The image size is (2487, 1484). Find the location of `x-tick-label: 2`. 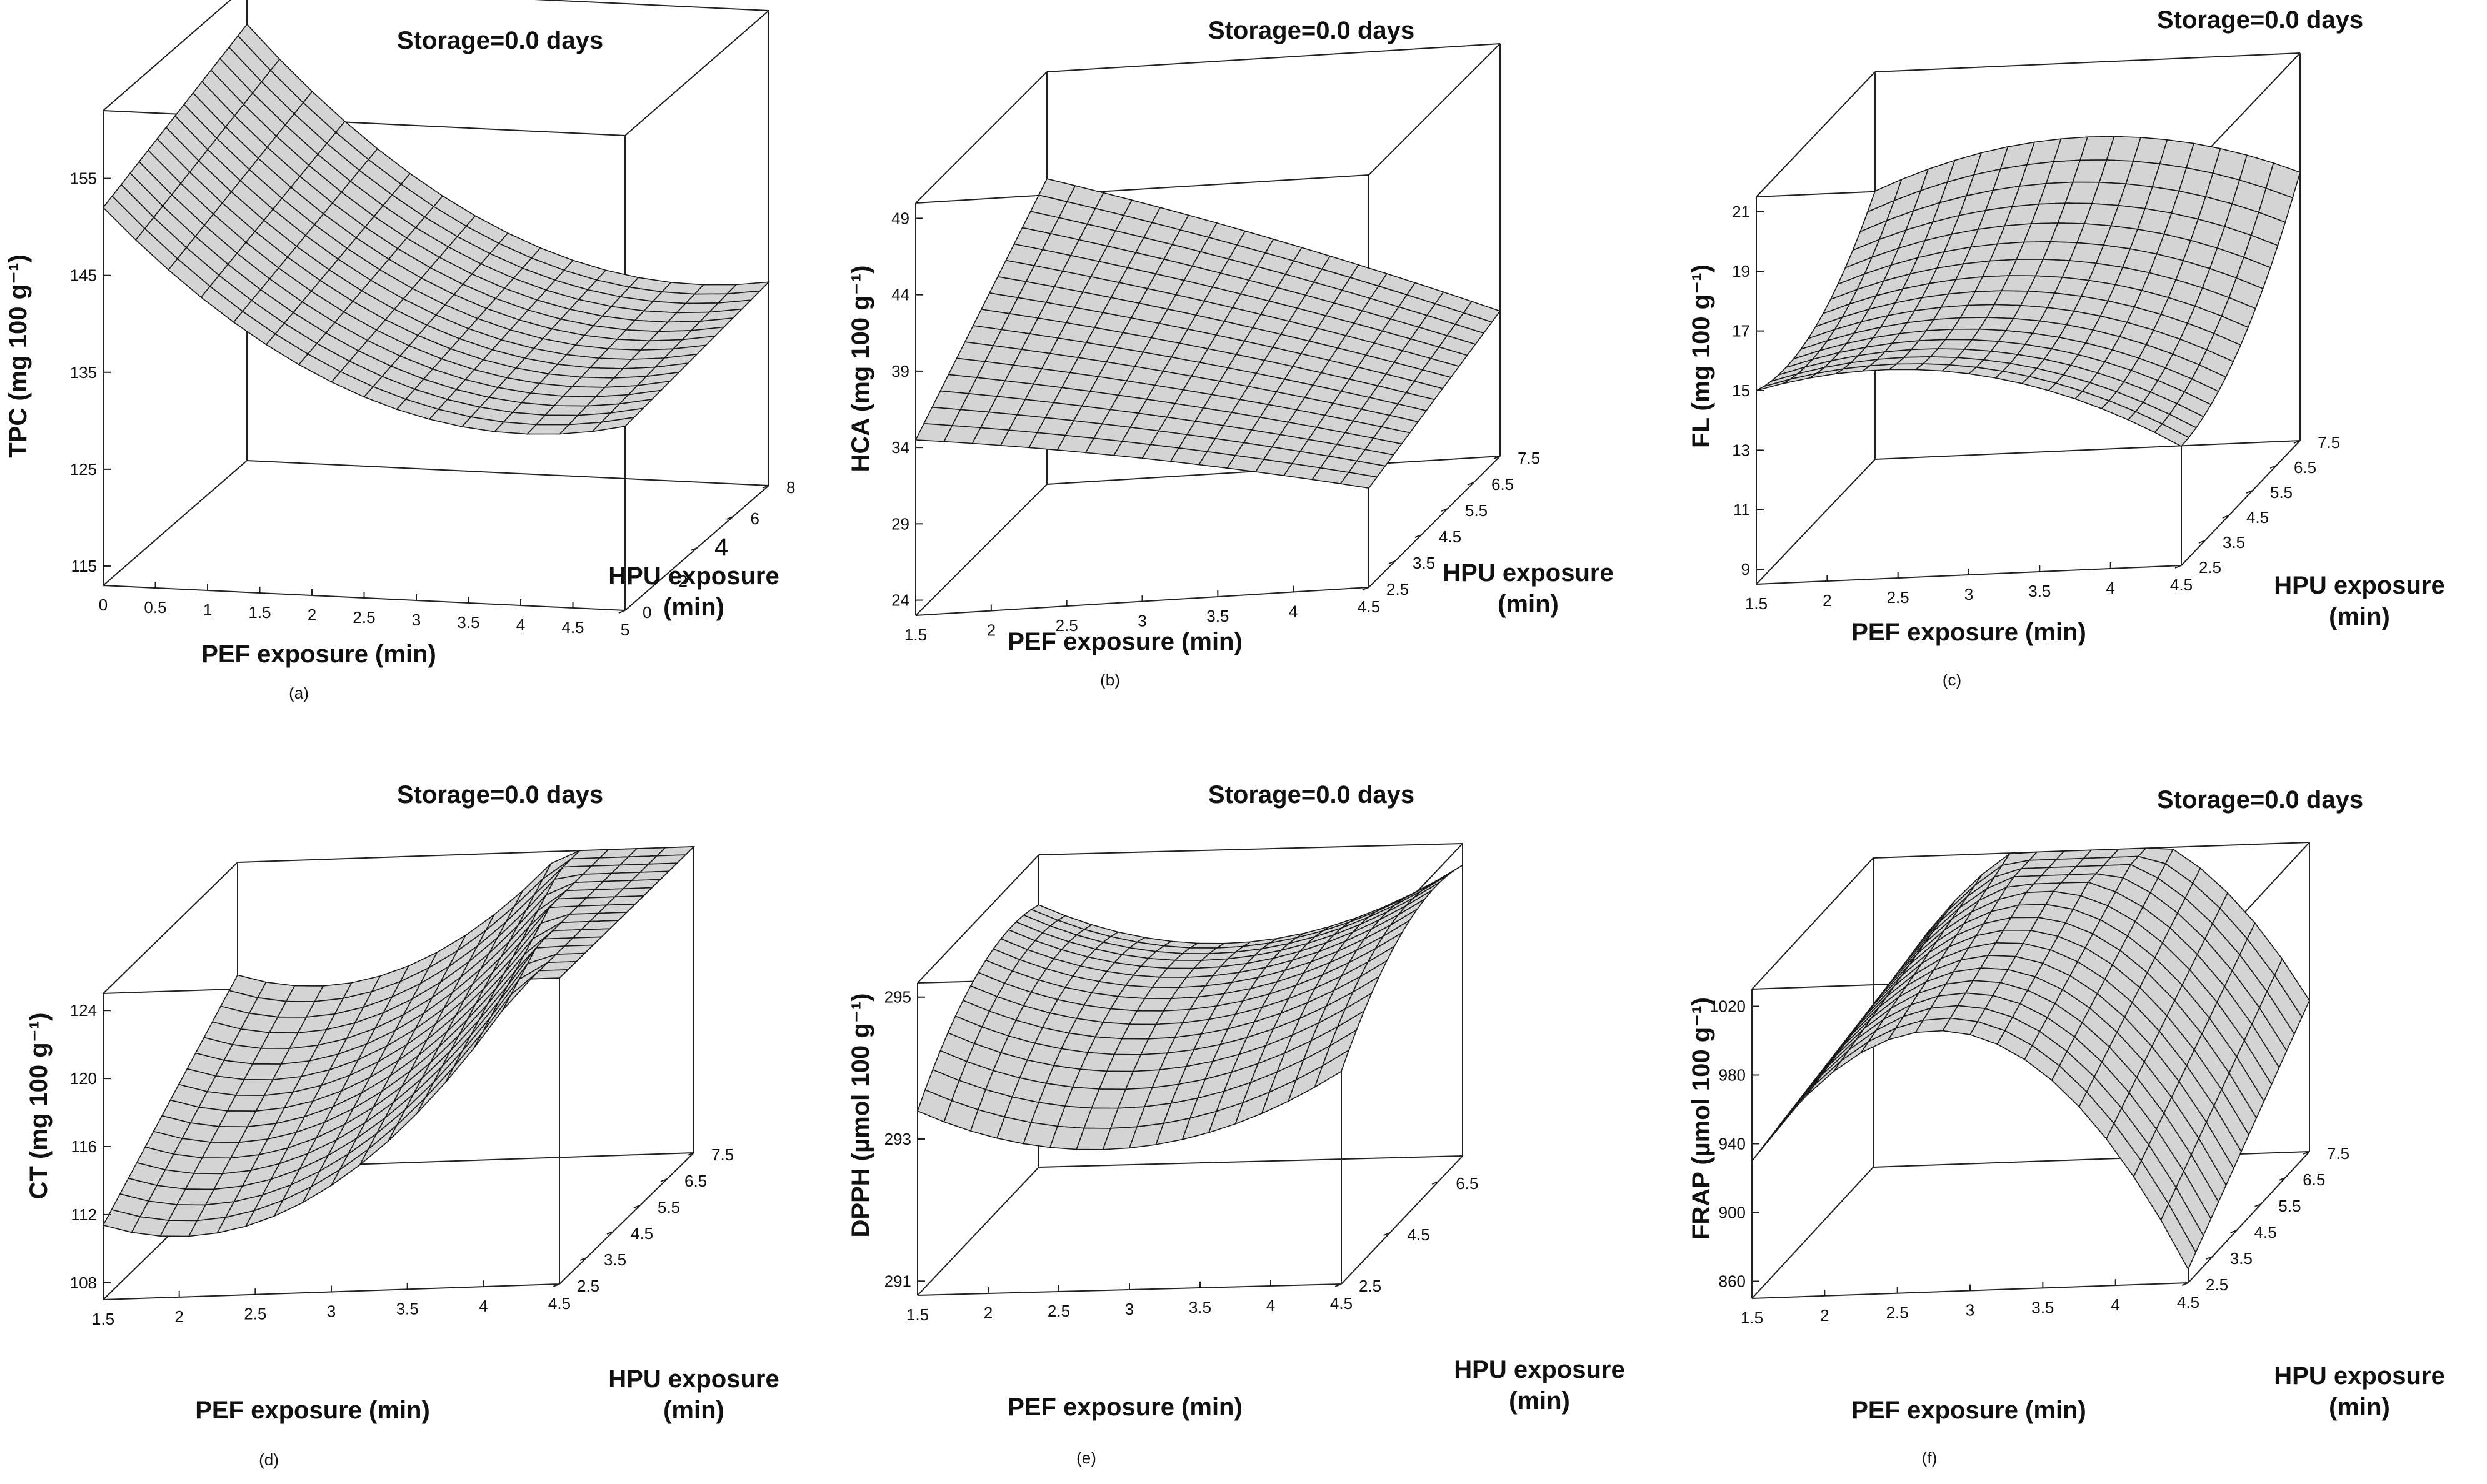

x-tick-label: 2 is located at coordinates (1827, 600).